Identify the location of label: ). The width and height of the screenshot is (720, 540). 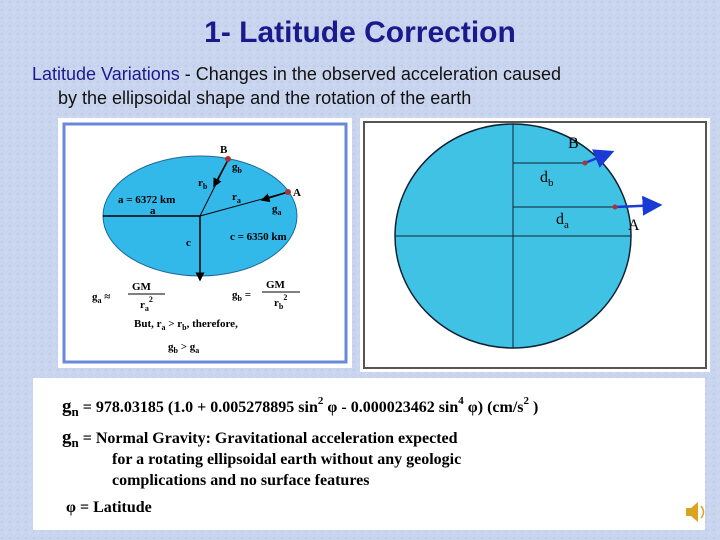
(533, 407).